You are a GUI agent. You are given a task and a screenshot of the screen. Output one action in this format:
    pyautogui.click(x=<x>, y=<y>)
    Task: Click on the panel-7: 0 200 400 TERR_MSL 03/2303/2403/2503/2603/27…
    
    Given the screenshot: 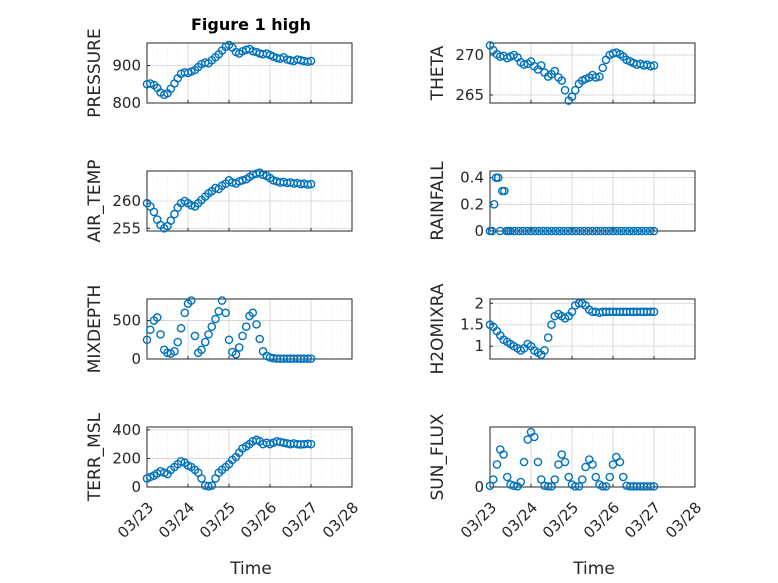 What is the action you would take?
    pyautogui.click(x=223, y=476)
    